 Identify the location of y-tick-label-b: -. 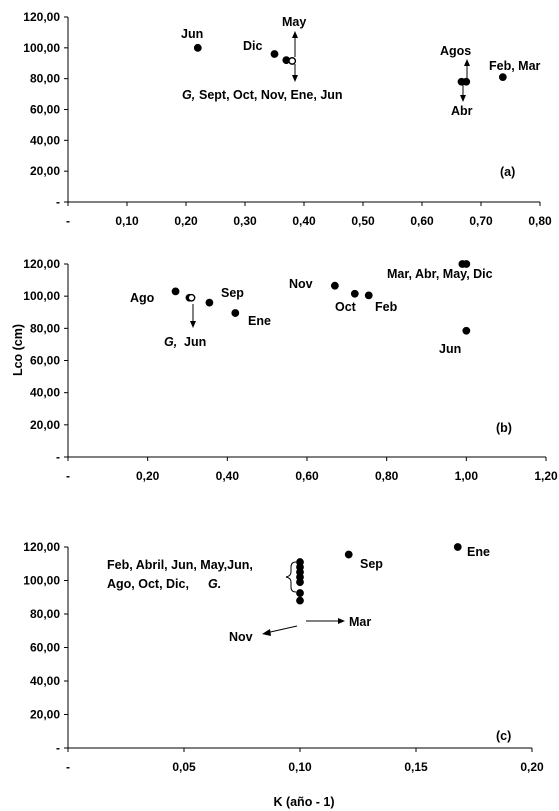
(58, 457).